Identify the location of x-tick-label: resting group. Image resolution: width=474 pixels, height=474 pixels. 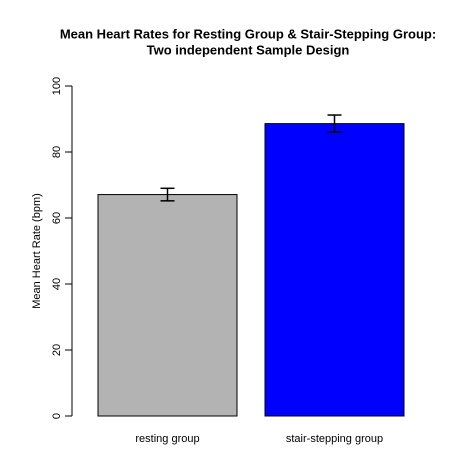
(167, 439).